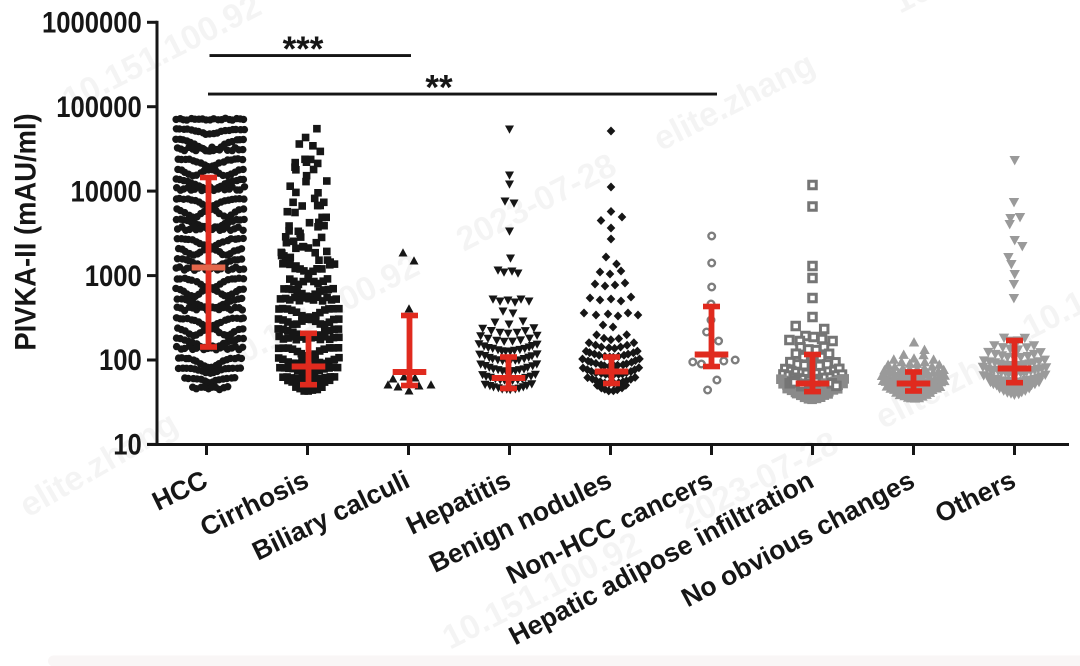  I want to click on svg-text: 10000, so click(106, 190).